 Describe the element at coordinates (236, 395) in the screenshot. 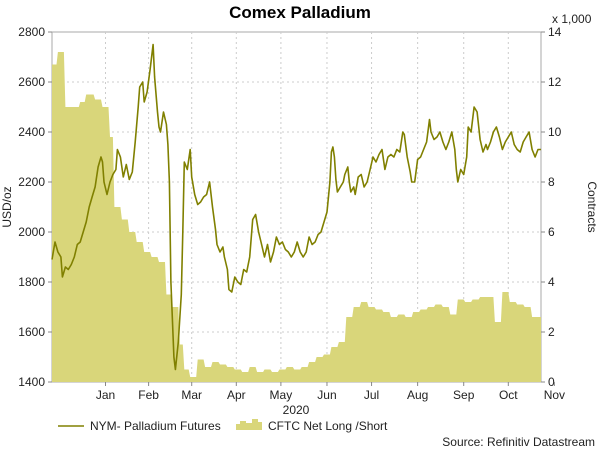

I see `month-tick-label: Apr` at that location.